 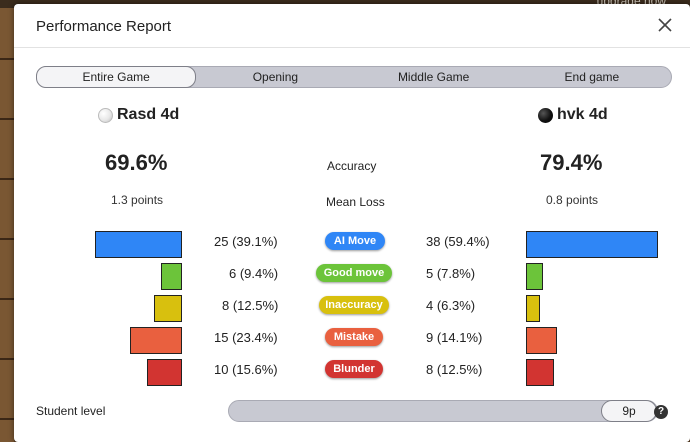 What do you see at coordinates (164, 372) in the screenshot?
I see `white-bar-blunder` at bounding box center [164, 372].